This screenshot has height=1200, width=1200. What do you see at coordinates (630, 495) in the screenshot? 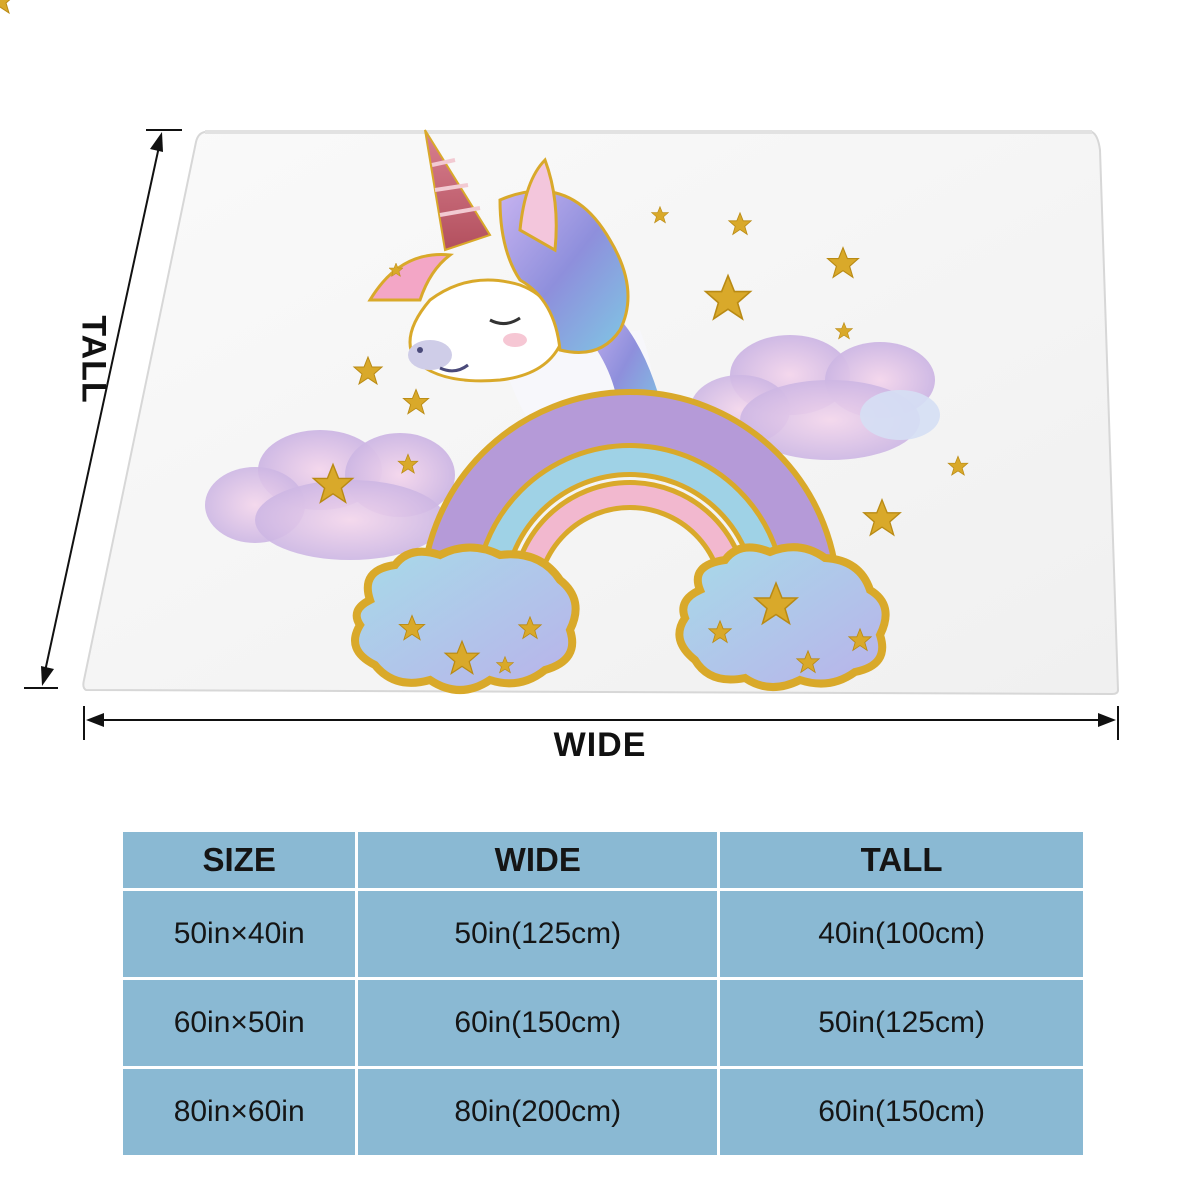
I see `rainbow-icon` at bounding box center [630, 495].